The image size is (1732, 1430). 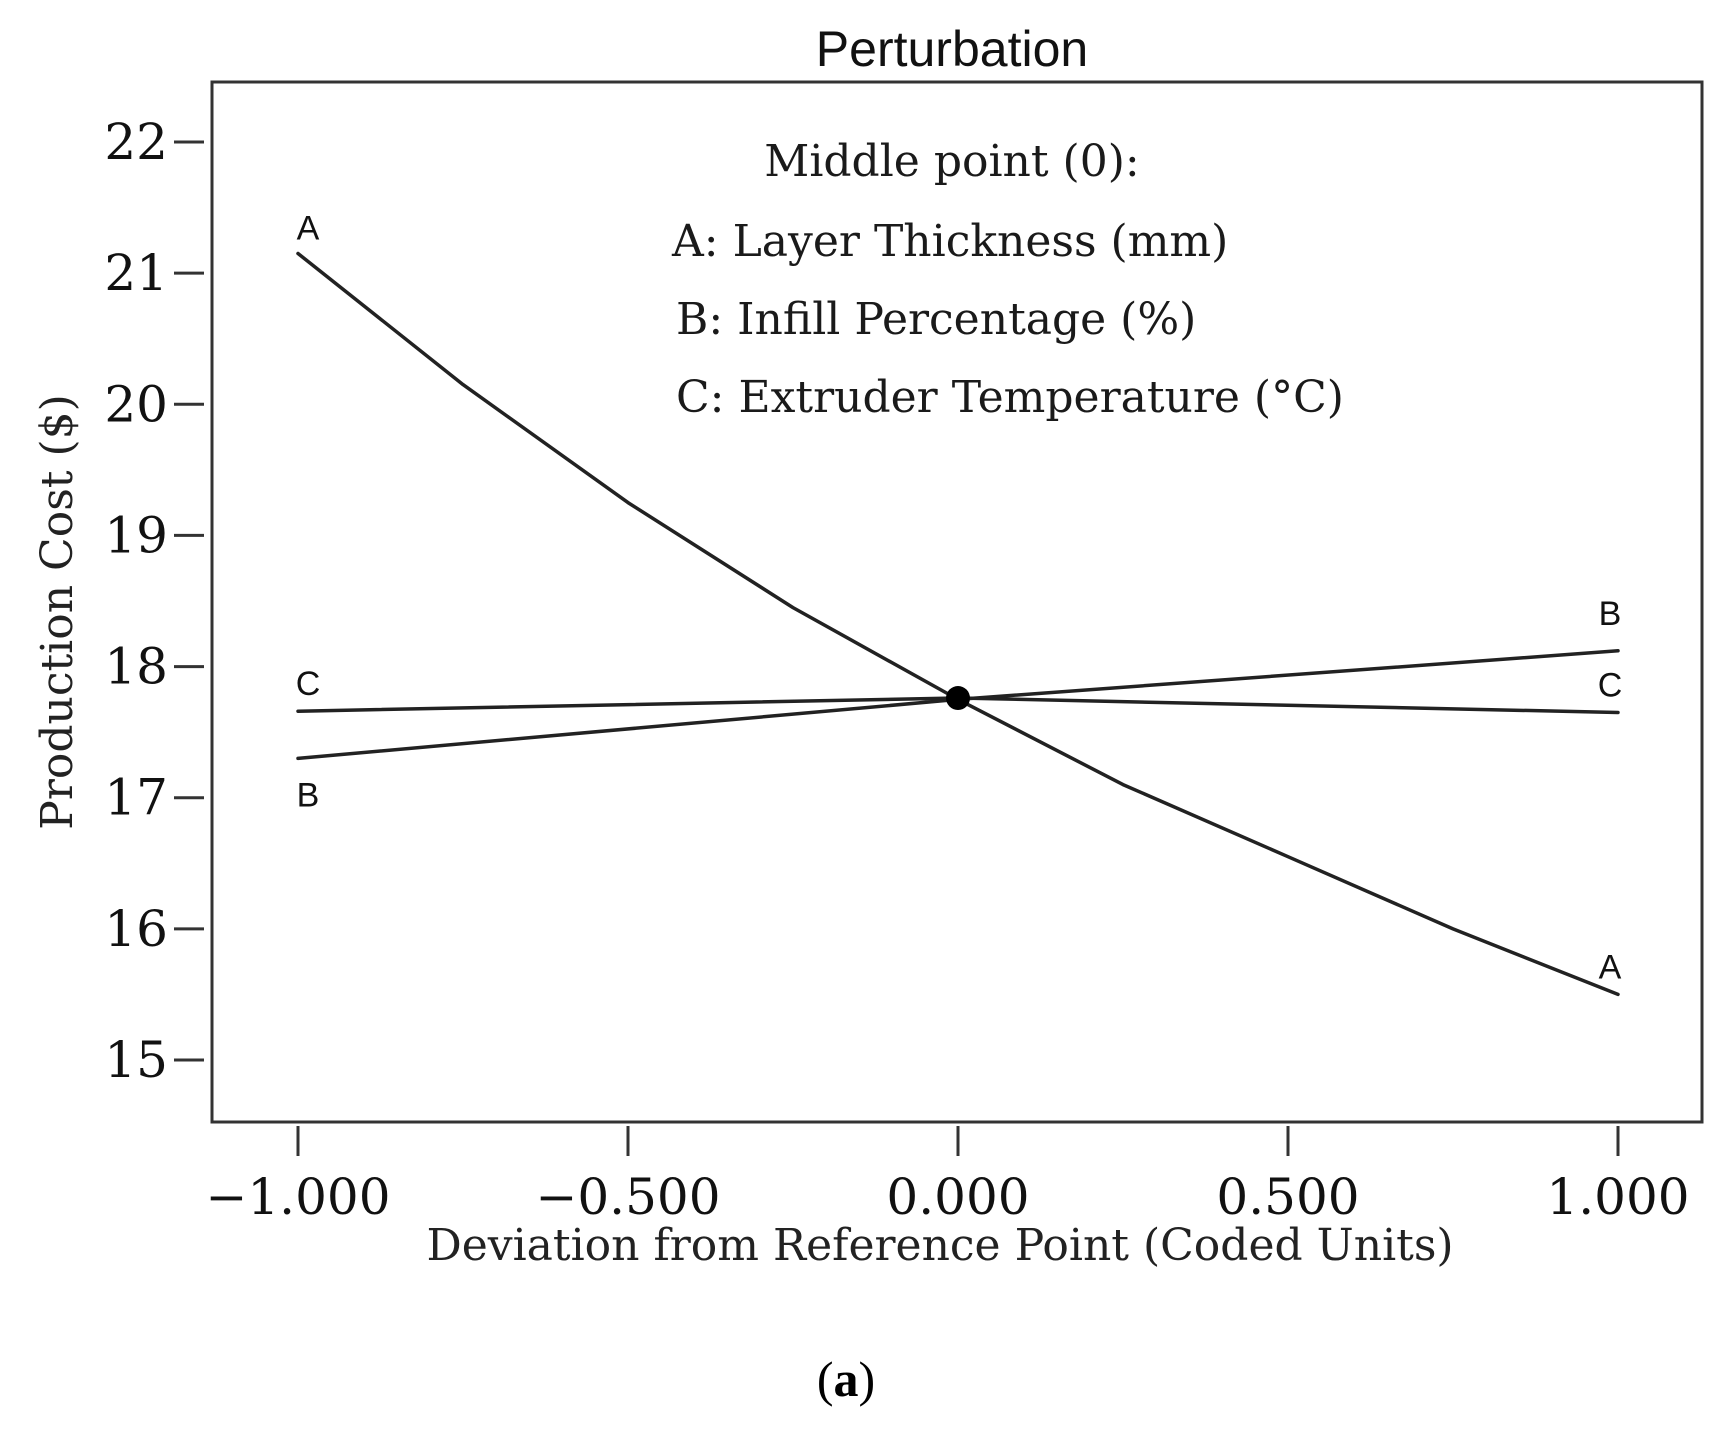 What do you see at coordinates (936, 319) in the screenshot?
I see `legend-entry-b: B: Infill Percentage (%)` at bounding box center [936, 319].